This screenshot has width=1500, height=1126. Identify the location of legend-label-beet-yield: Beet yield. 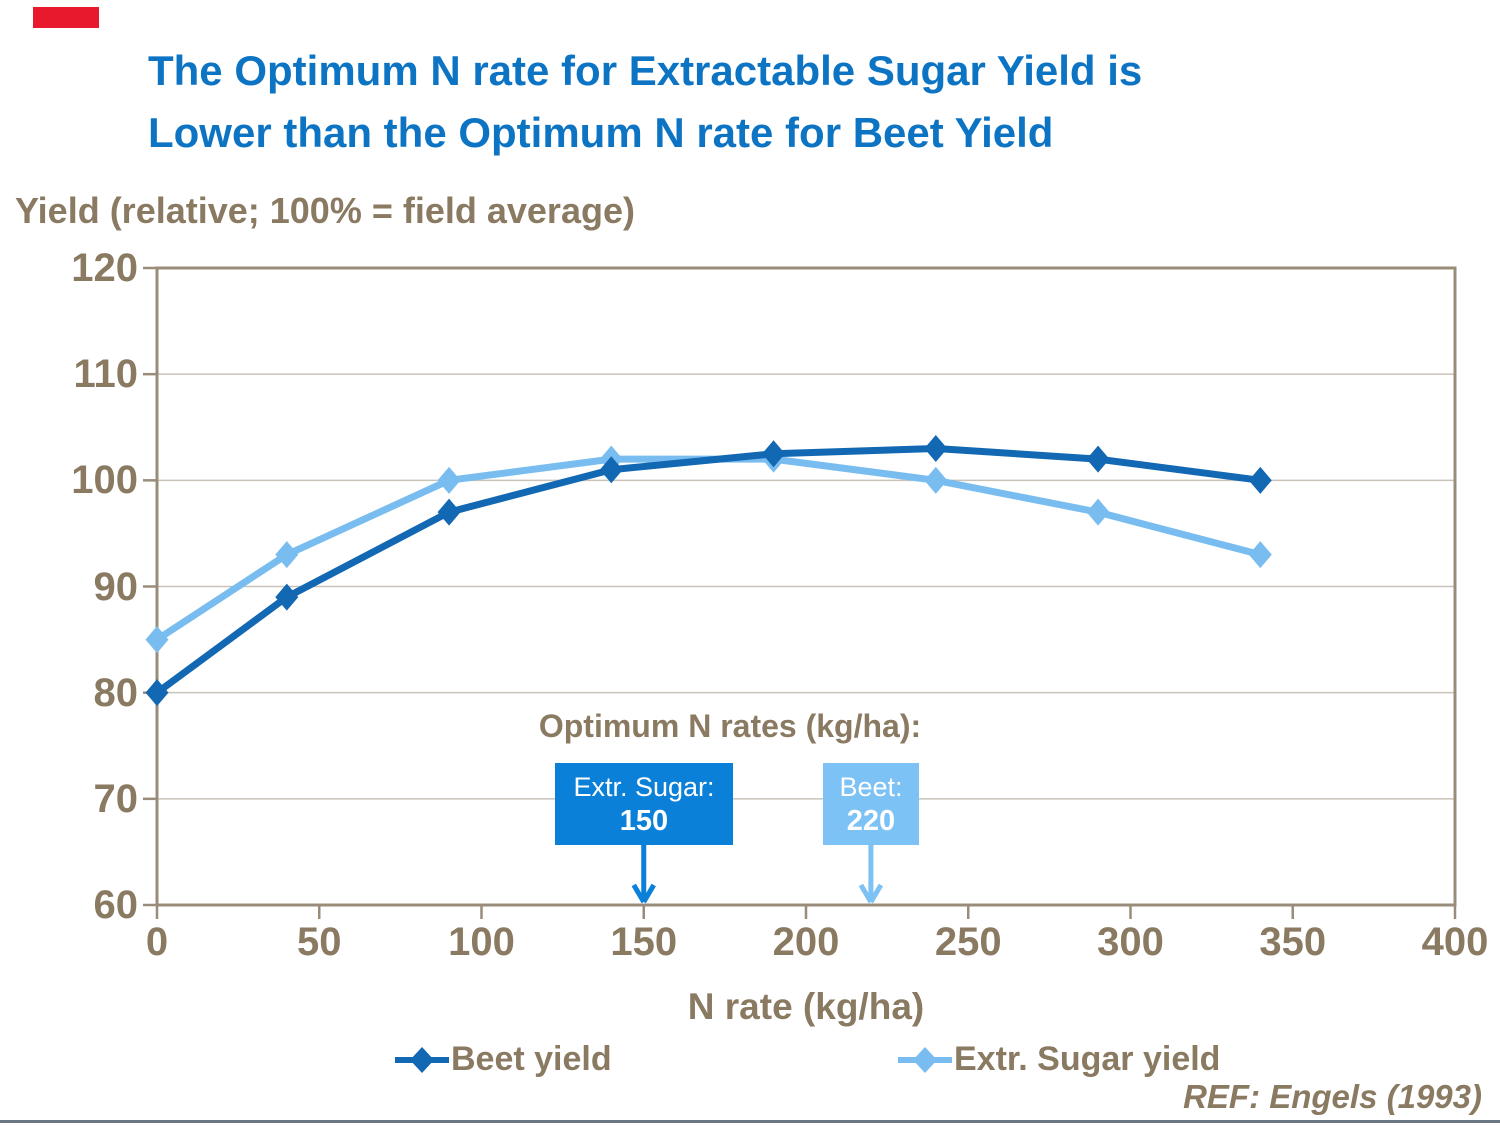
(531, 1059).